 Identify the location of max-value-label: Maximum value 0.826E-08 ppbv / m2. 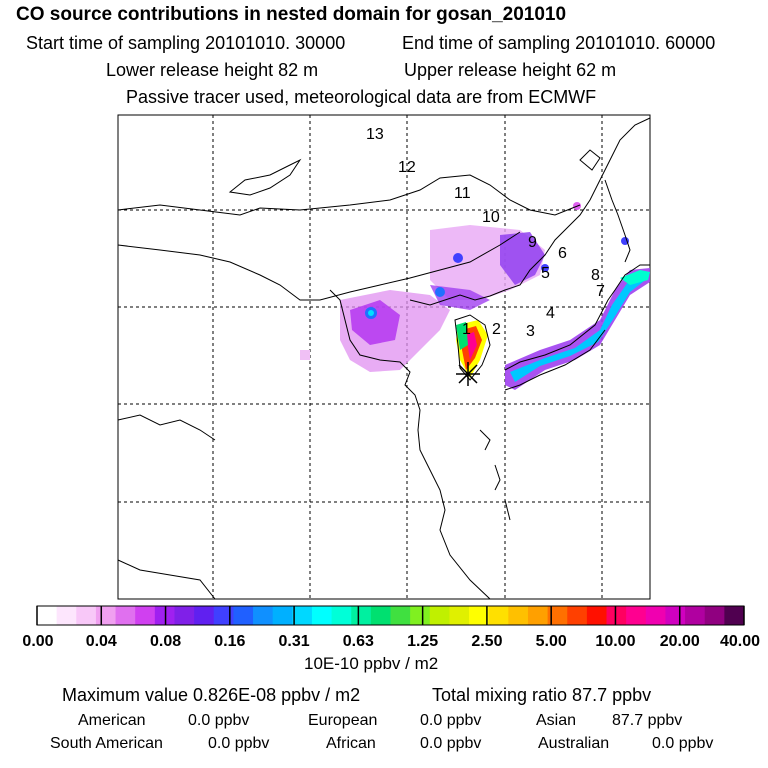
(211, 695).